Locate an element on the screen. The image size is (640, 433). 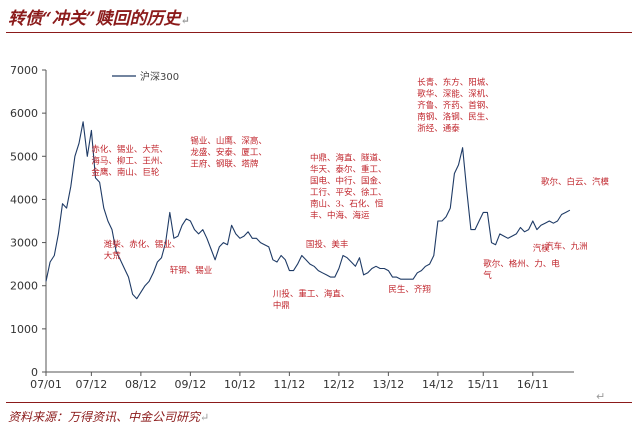
x-tick-label: 07/12 is located at coordinates (92, 384).